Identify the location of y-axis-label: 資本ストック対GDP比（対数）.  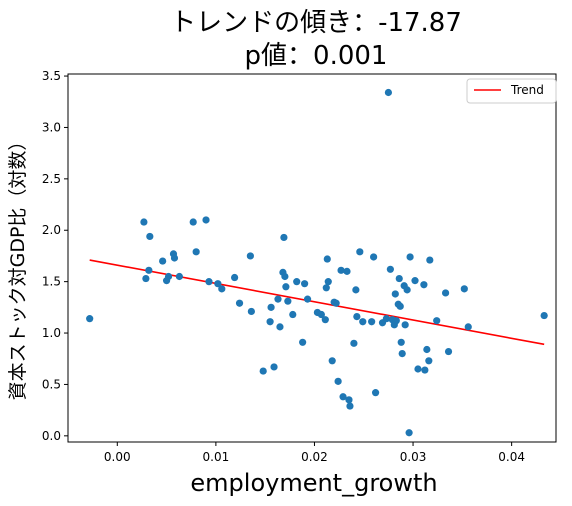
(18, 266).